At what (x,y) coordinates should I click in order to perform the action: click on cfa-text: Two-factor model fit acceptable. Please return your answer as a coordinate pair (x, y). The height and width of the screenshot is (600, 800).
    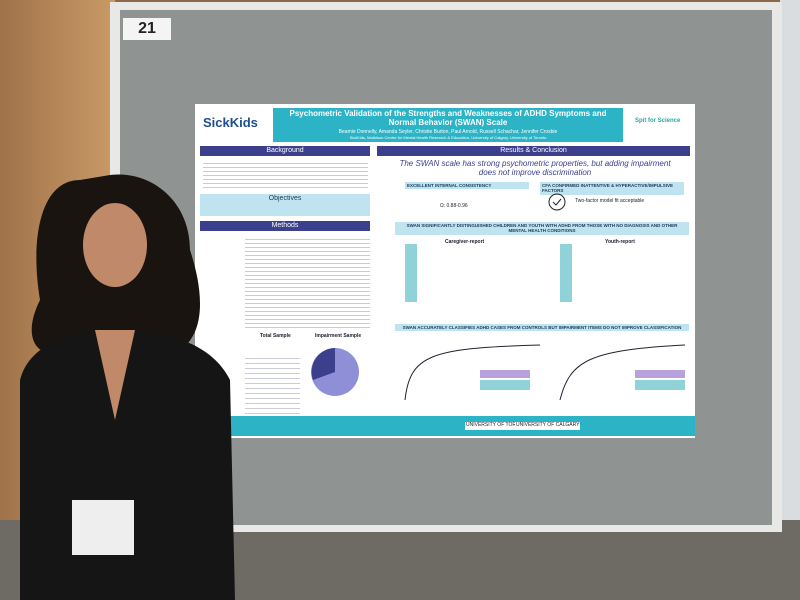
    Looking at the image, I should click on (610, 201).